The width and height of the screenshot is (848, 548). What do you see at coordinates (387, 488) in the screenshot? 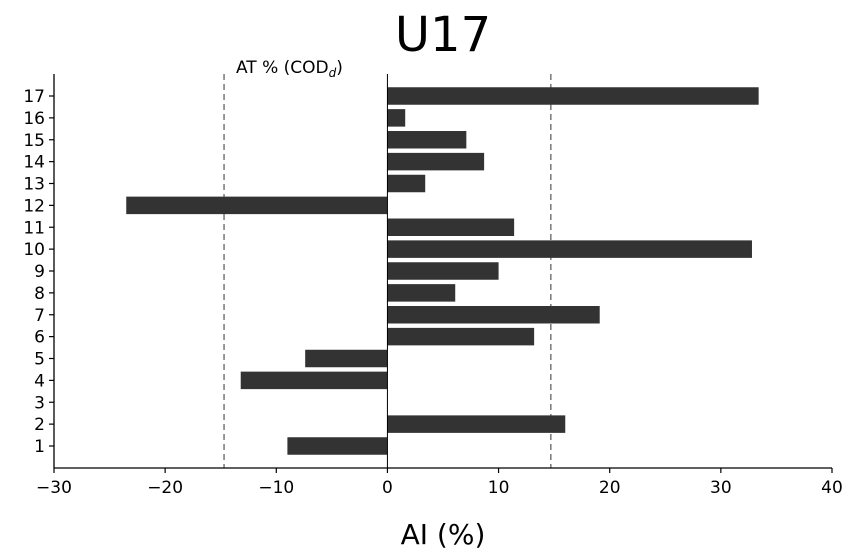
I see `x-tick-label: 0` at bounding box center [387, 488].